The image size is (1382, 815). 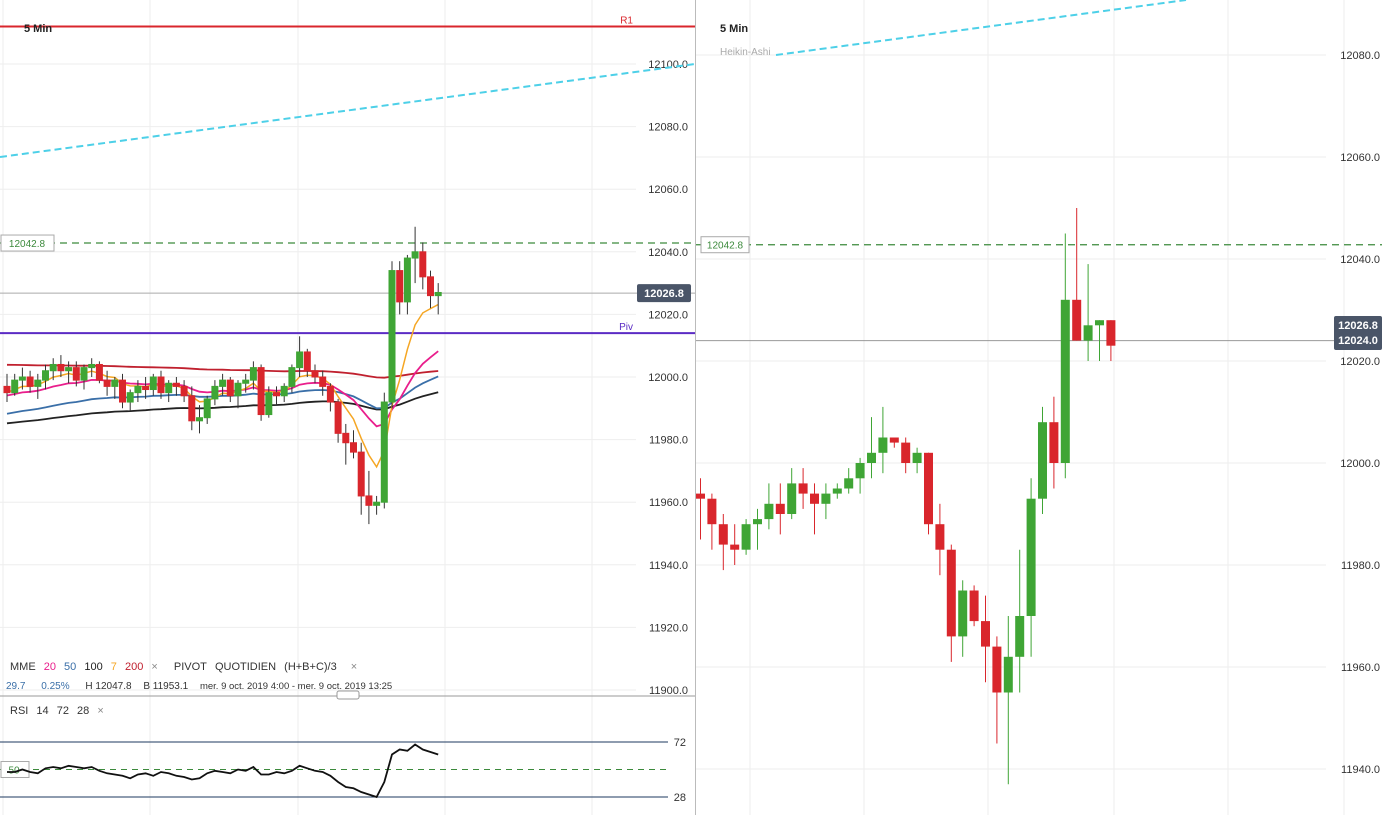 What do you see at coordinates (19, 711) in the screenshot?
I see `rsi-label: RSI` at bounding box center [19, 711].